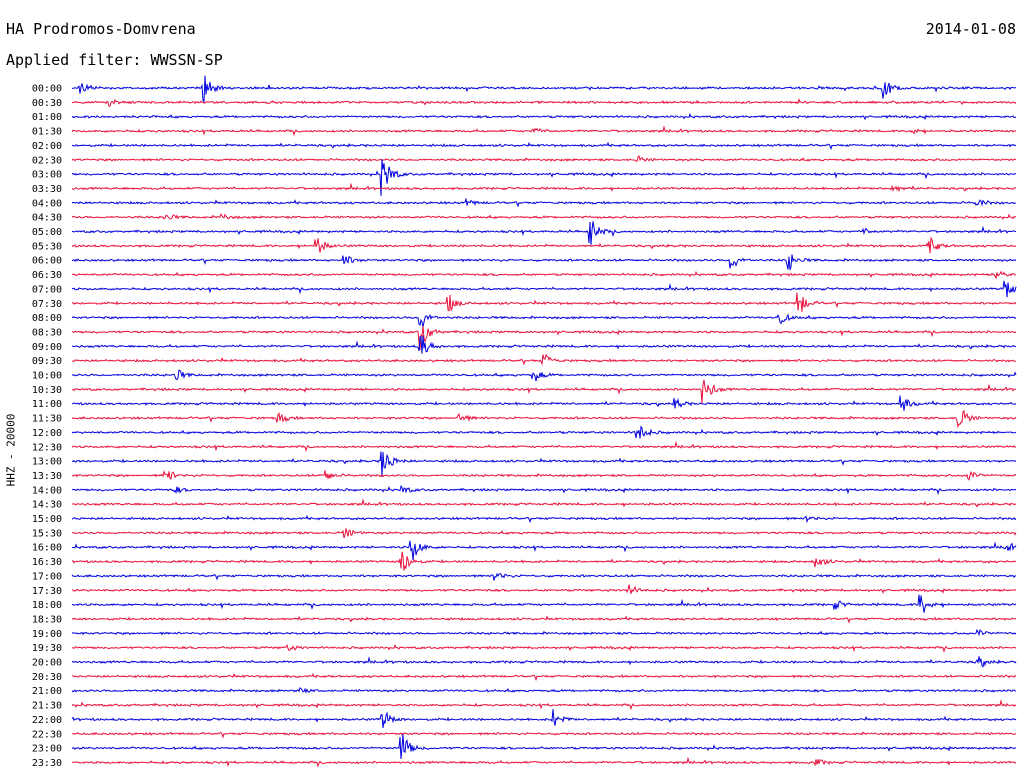  Describe the element at coordinates (47, 447) in the screenshot. I see `row-time-label: 12:30` at that location.